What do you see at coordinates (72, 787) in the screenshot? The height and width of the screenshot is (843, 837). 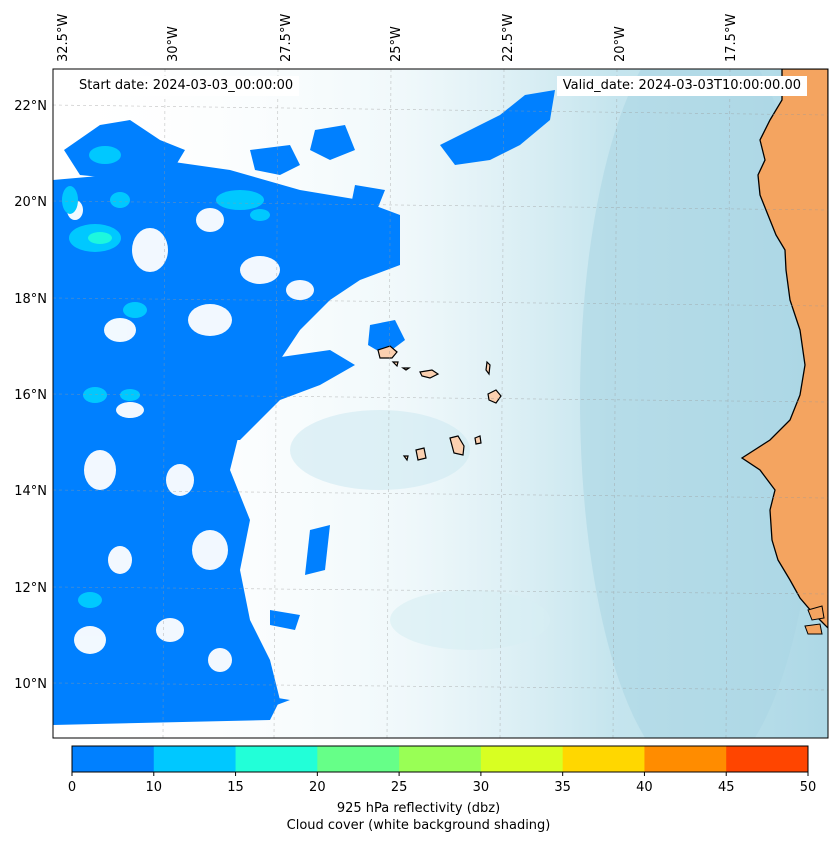 I see `colorbar-tick-label: 0` at bounding box center [72, 787].